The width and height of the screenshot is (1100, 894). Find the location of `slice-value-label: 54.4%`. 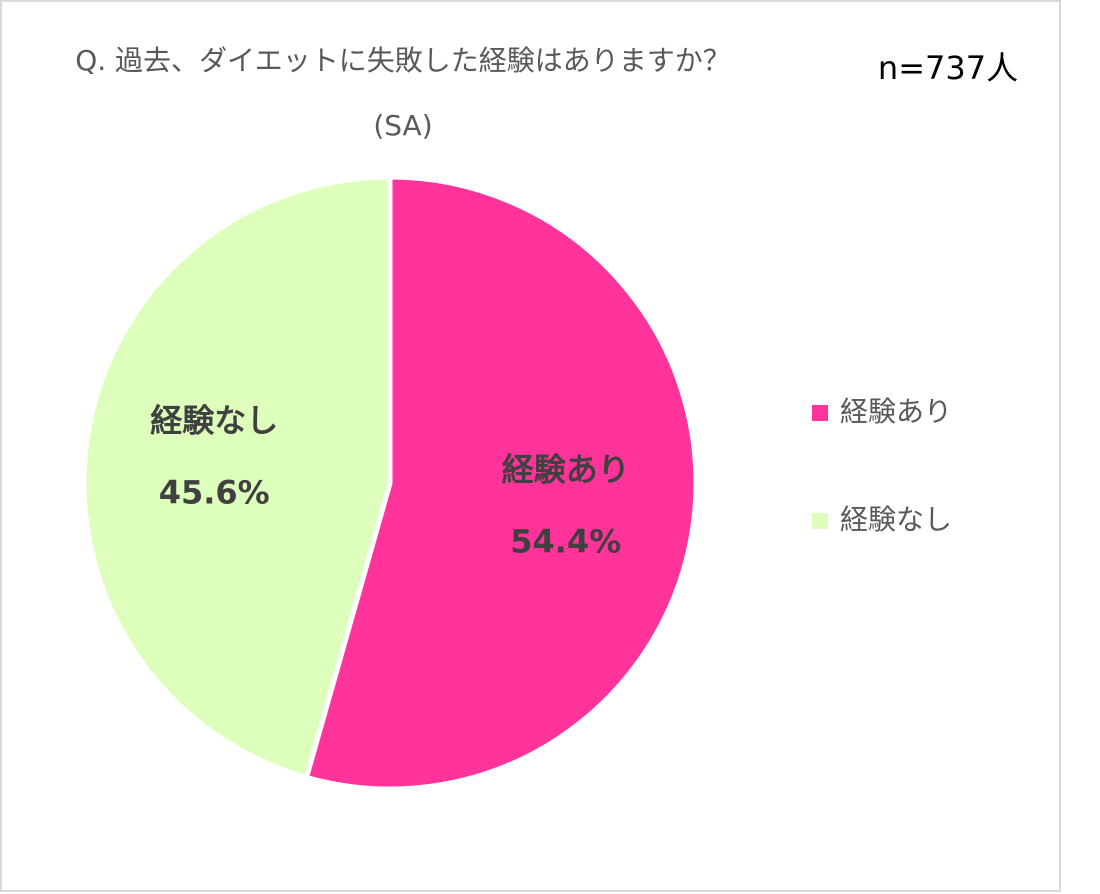

slice-value-label: 54.4% is located at coordinates (565, 541).